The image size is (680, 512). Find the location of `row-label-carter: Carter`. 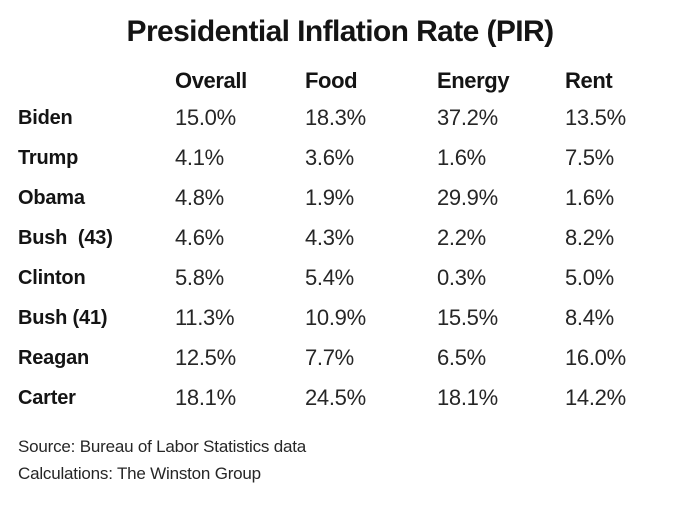

row-label-carter: Carter is located at coordinates (47, 397).